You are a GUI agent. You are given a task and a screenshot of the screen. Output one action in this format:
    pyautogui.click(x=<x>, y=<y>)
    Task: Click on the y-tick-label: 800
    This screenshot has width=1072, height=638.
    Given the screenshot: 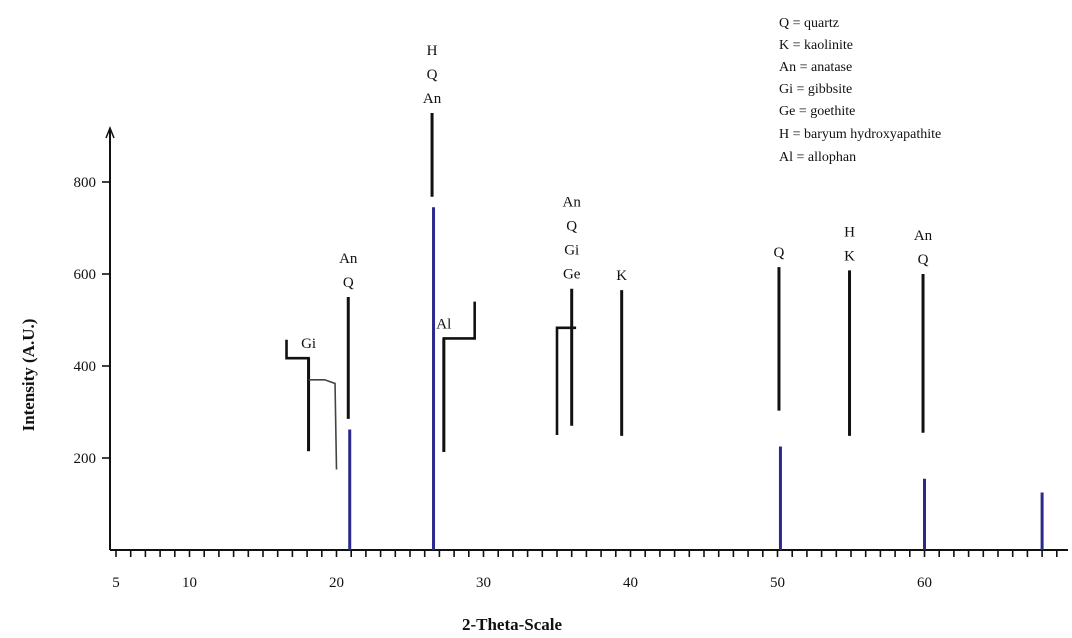 What is the action you would take?
    pyautogui.click(x=85, y=183)
    